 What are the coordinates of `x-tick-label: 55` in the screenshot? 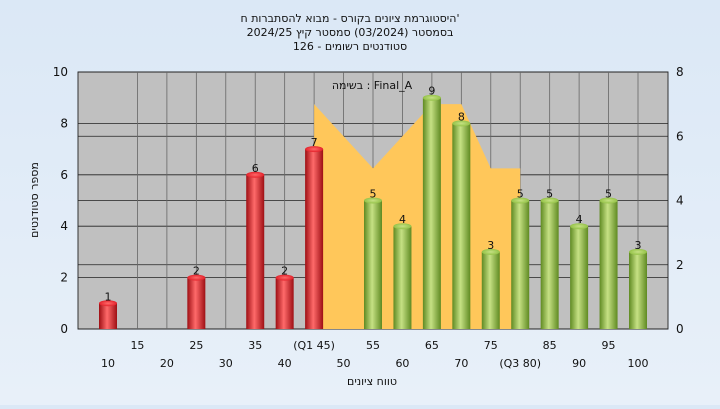 It's located at (373, 345).